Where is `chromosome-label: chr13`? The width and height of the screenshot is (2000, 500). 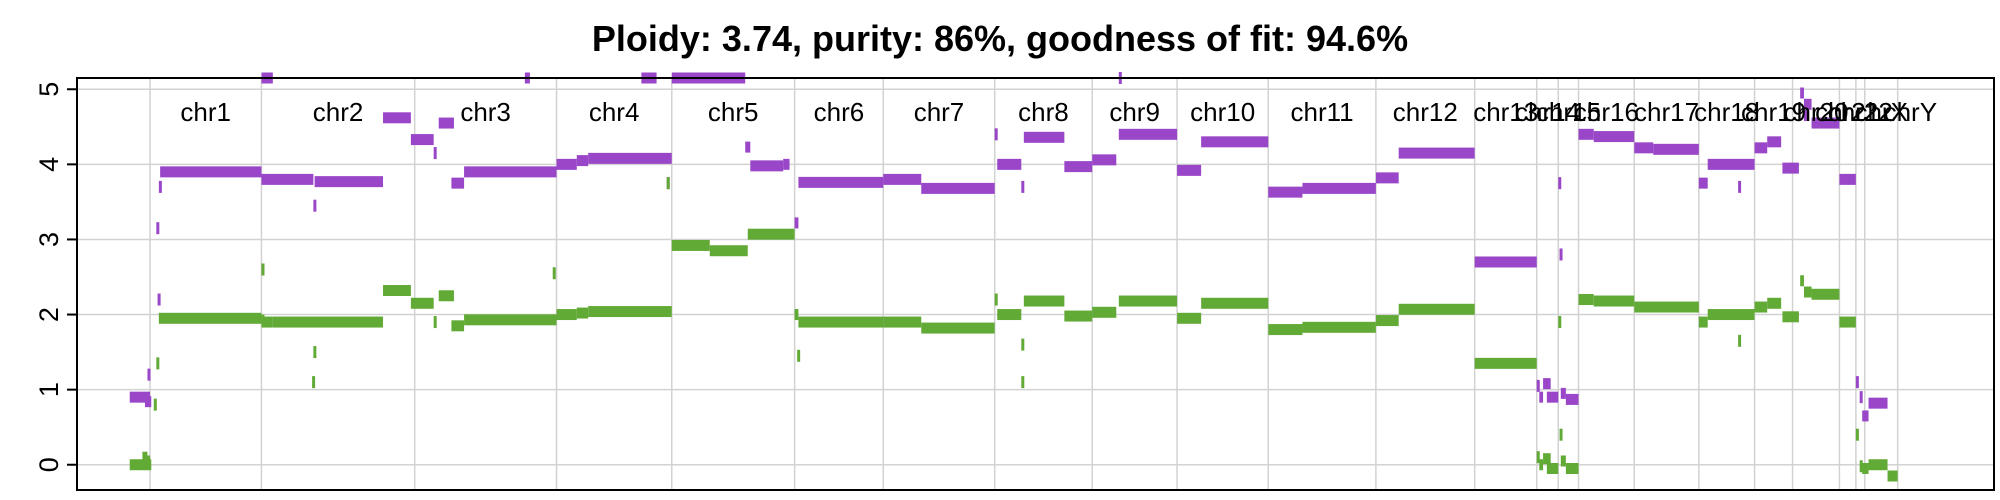
chromosome-label: chr13 is located at coordinates (1505, 112).